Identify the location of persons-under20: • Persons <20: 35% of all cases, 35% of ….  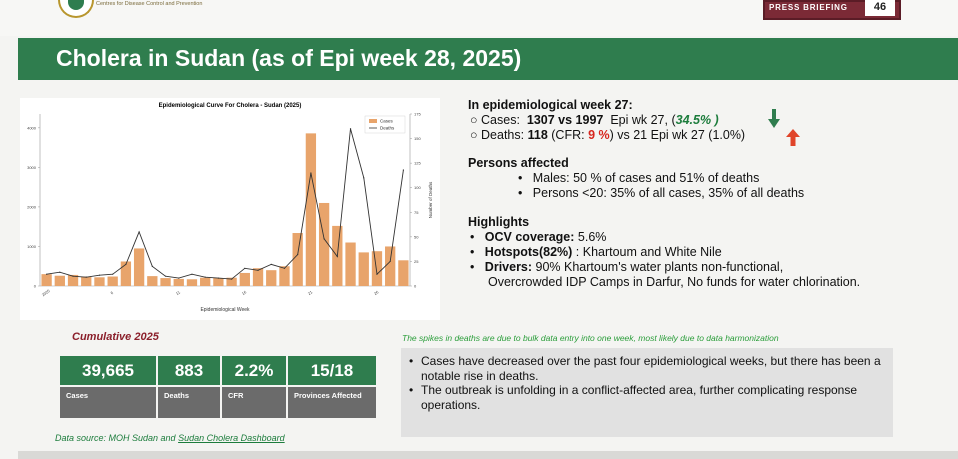
(661, 193).